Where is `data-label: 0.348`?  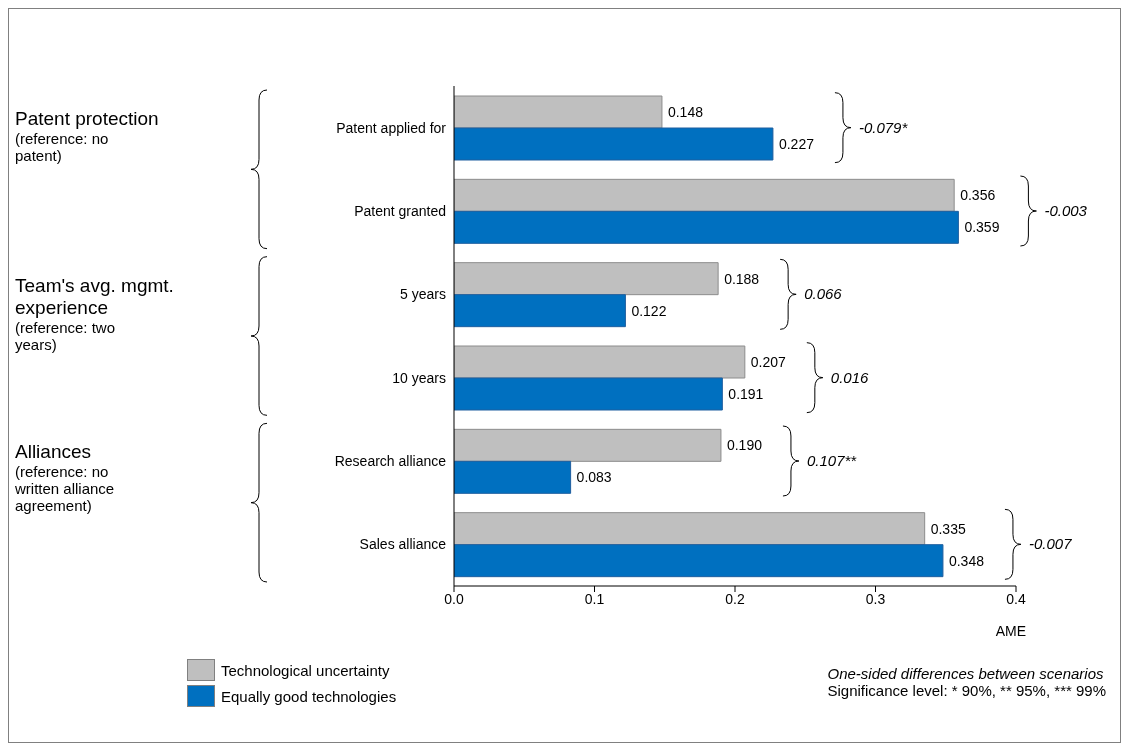
data-label: 0.348 is located at coordinates (966, 560).